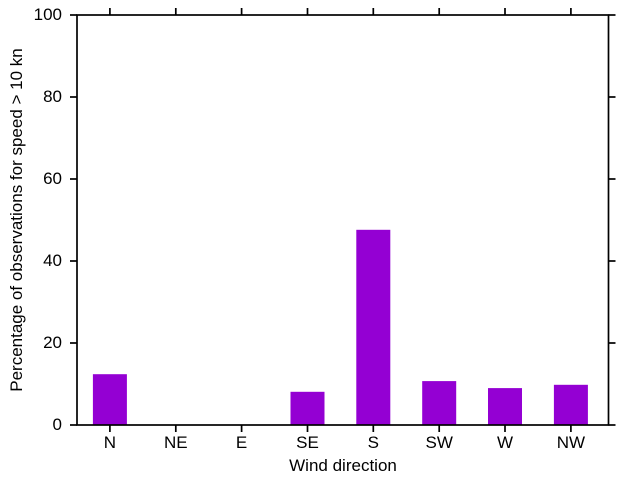 Image resolution: width=640 pixels, height=480 pixels. What do you see at coordinates (57, 424) in the screenshot?
I see `y-tick-label-0: 0` at bounding box center [57, 424].